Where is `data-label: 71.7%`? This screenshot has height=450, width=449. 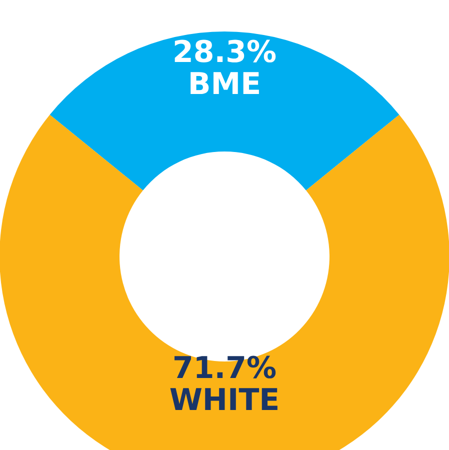
data-label: 71.7% is located at coordinates (224, 368).